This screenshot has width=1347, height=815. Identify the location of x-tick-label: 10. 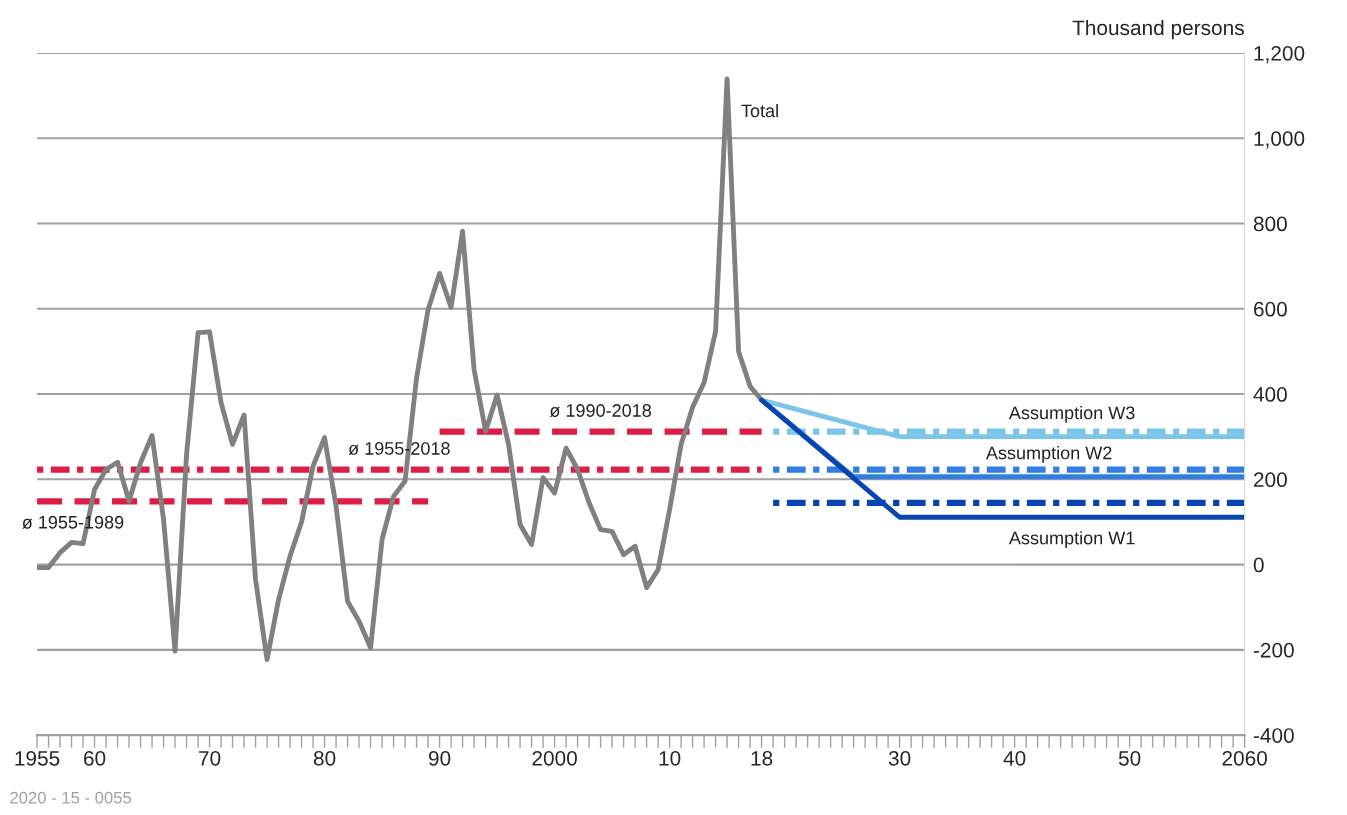
(670, 758).